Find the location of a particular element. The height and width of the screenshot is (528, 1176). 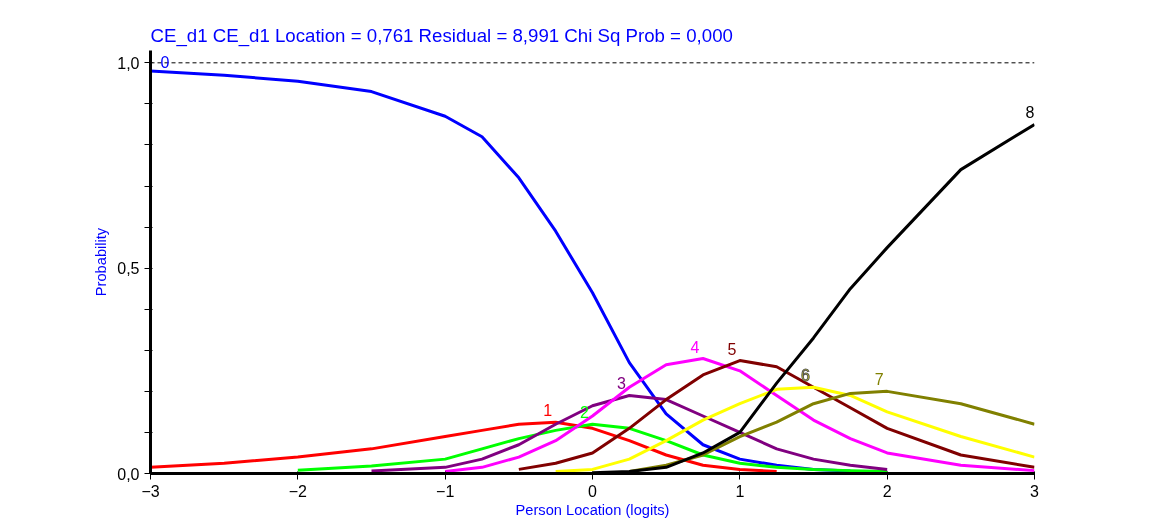

x-tick-label: 0 is located at coordinates (593, 491).